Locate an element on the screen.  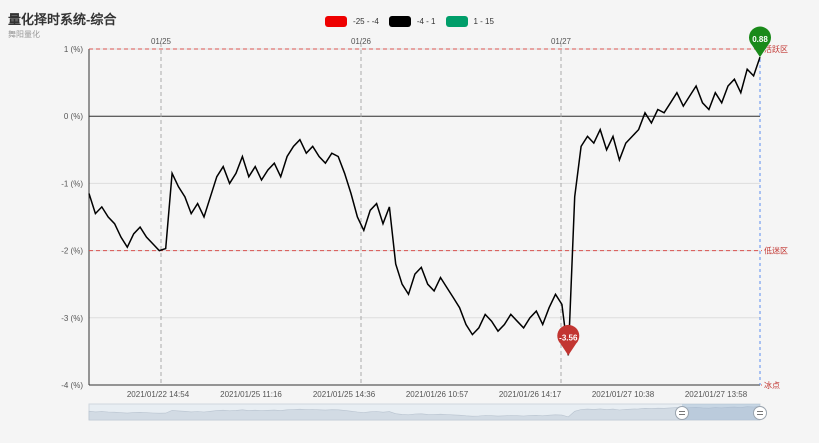
y-tick-label-1: 0 (%) is located at coordinates (73, 116).